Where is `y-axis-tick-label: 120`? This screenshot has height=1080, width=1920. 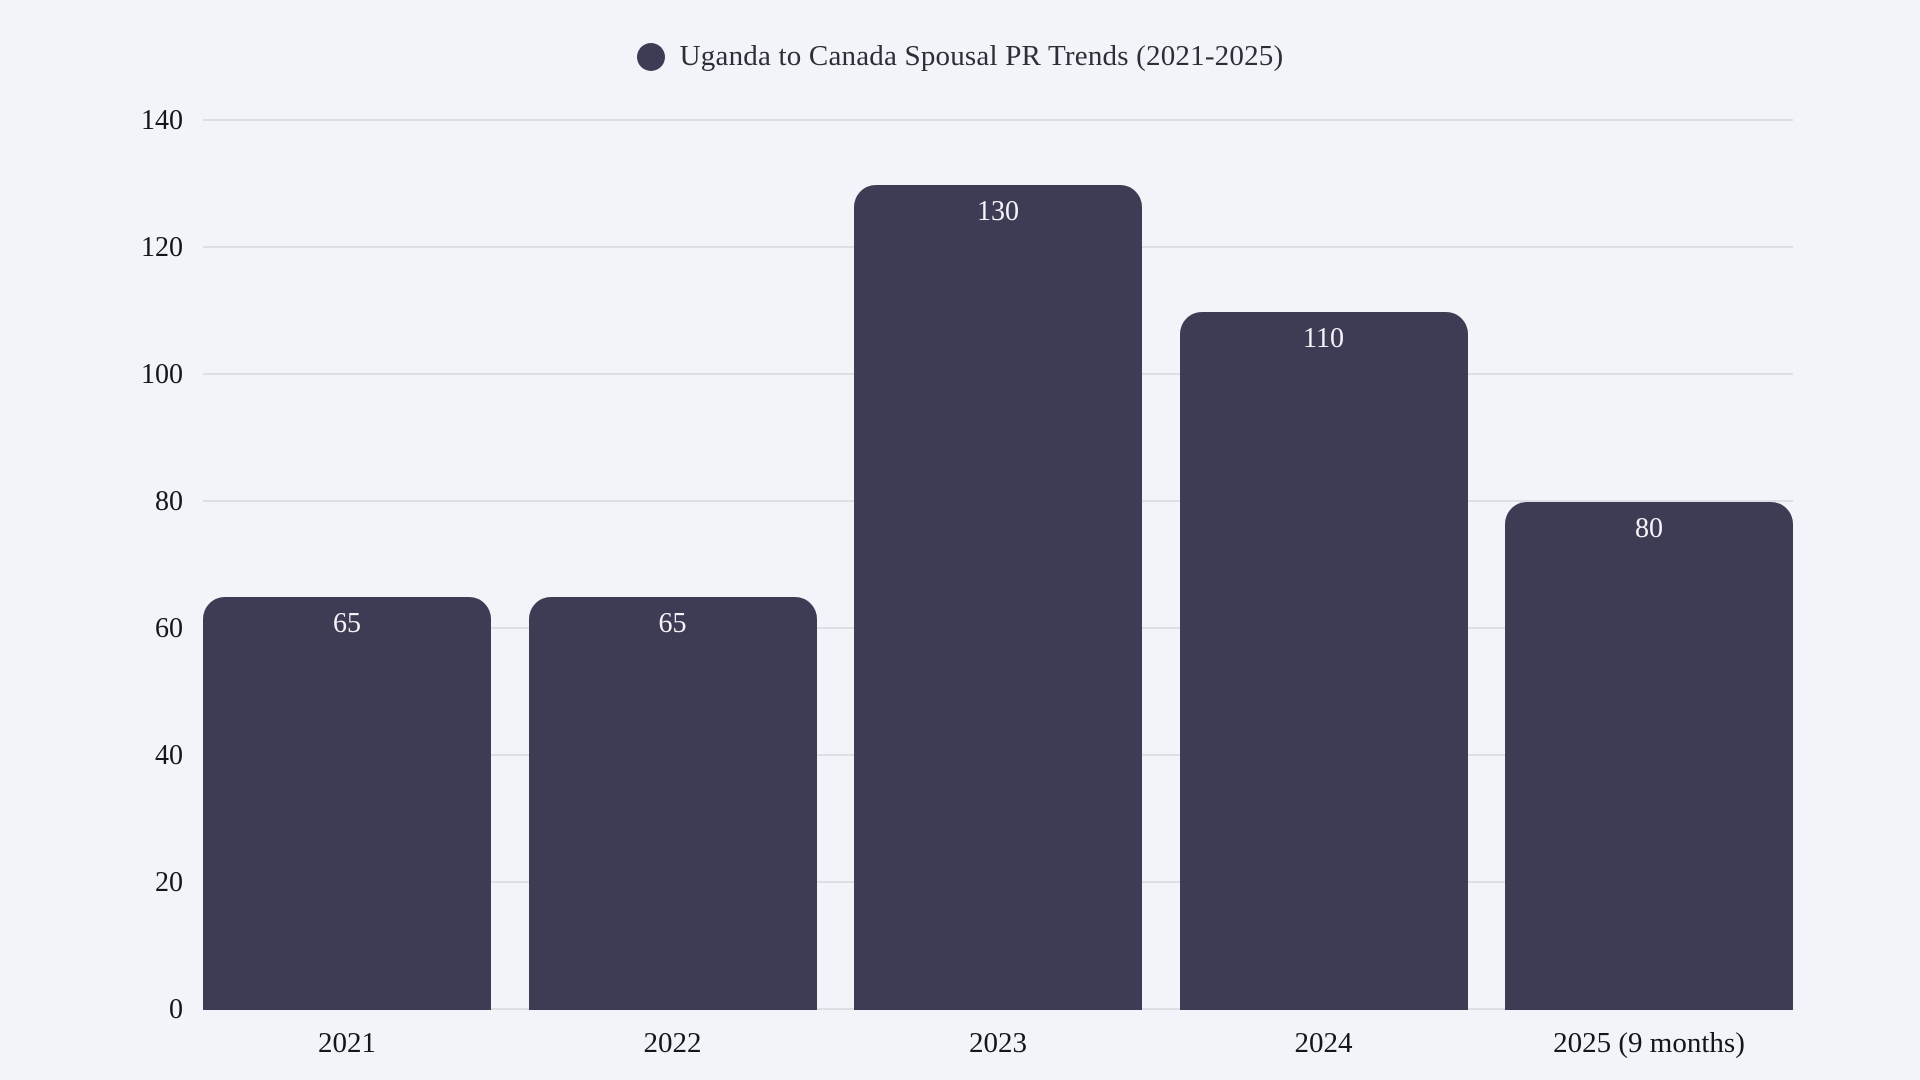
y-axis-tick-label: 120 is located at coordinates (162, 247).